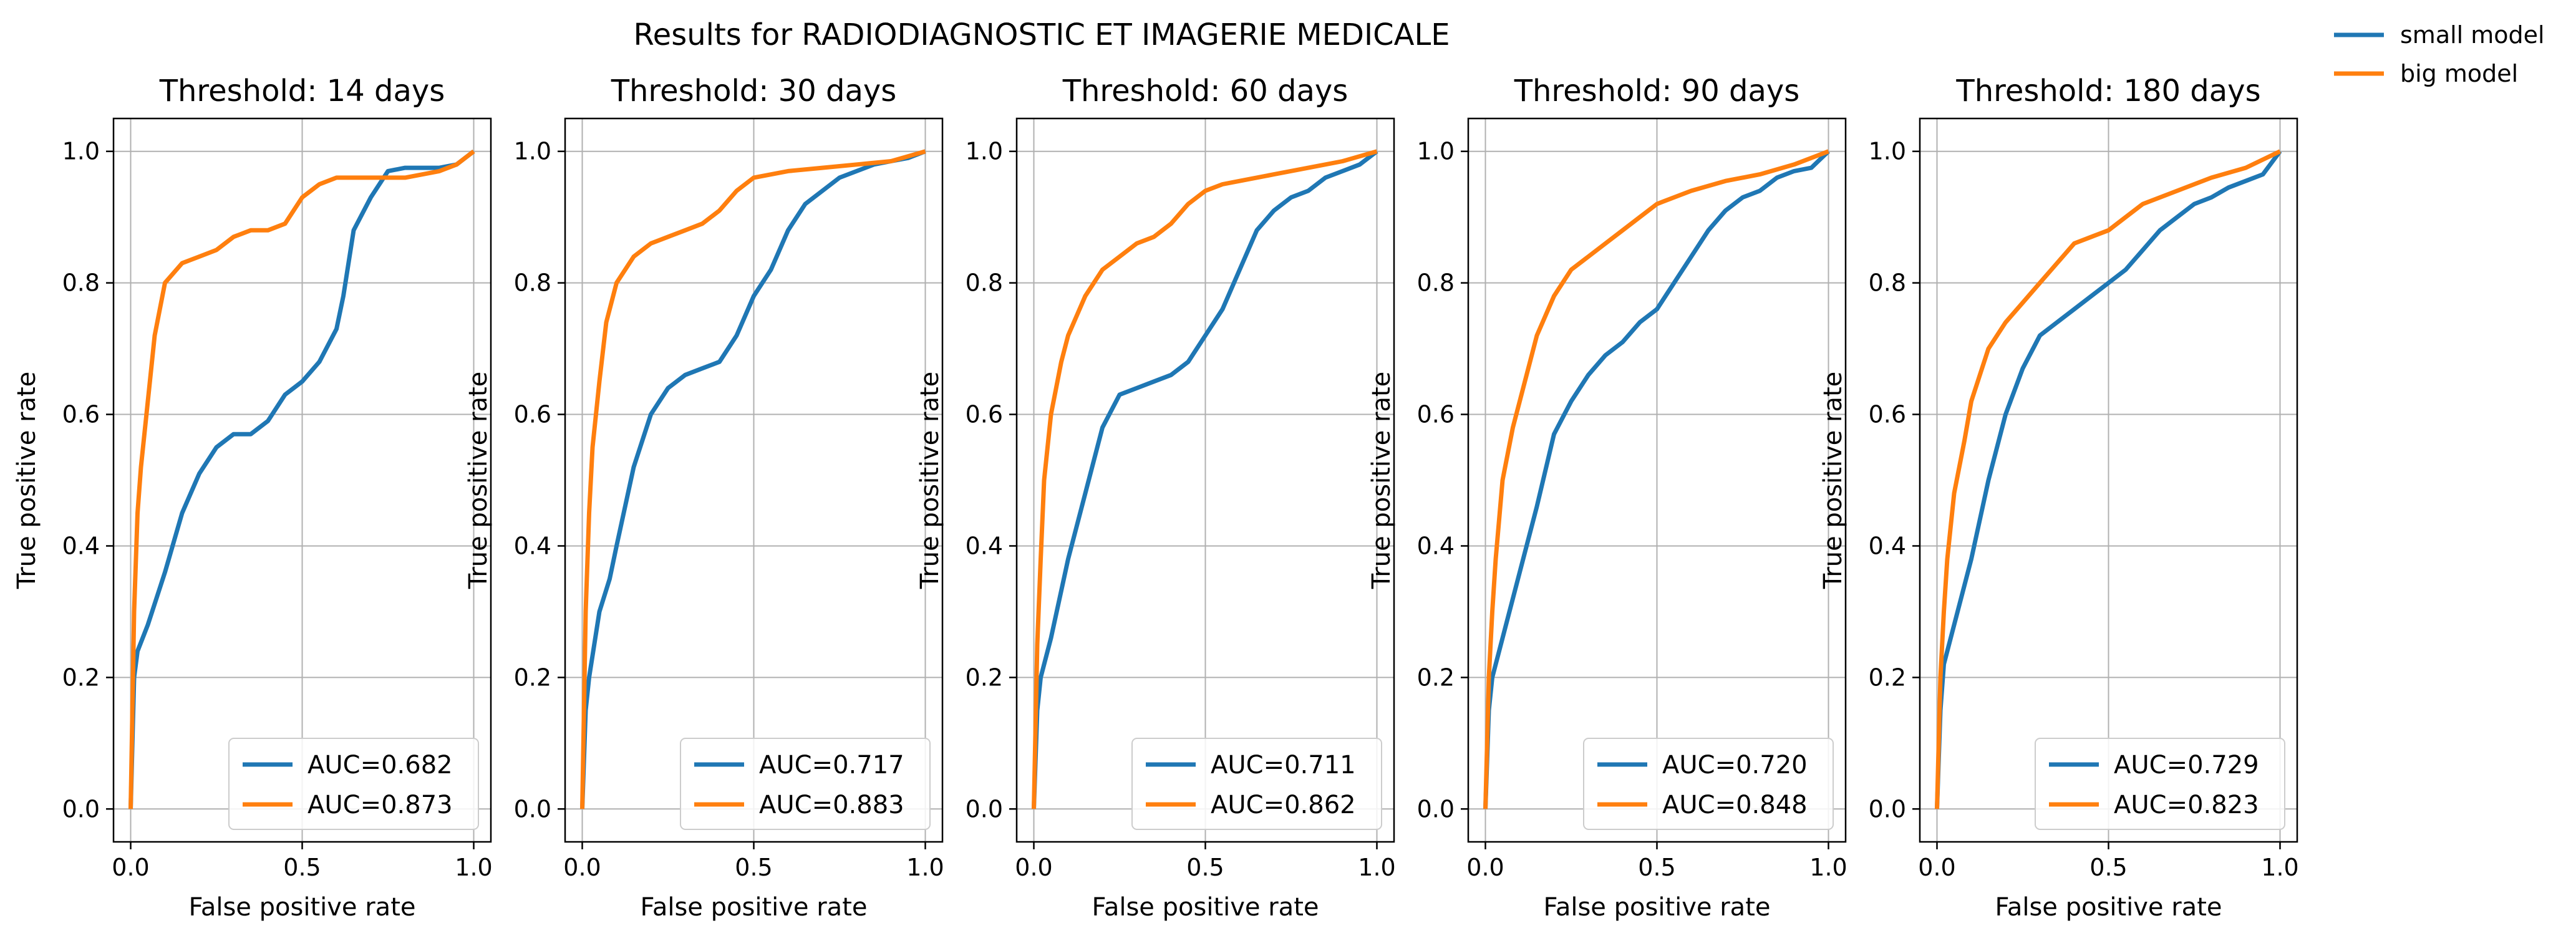 The height and width of the screenshot is (941, 2576). I want to click on panel-title: Threshold: 14 days, so click(302, 91).